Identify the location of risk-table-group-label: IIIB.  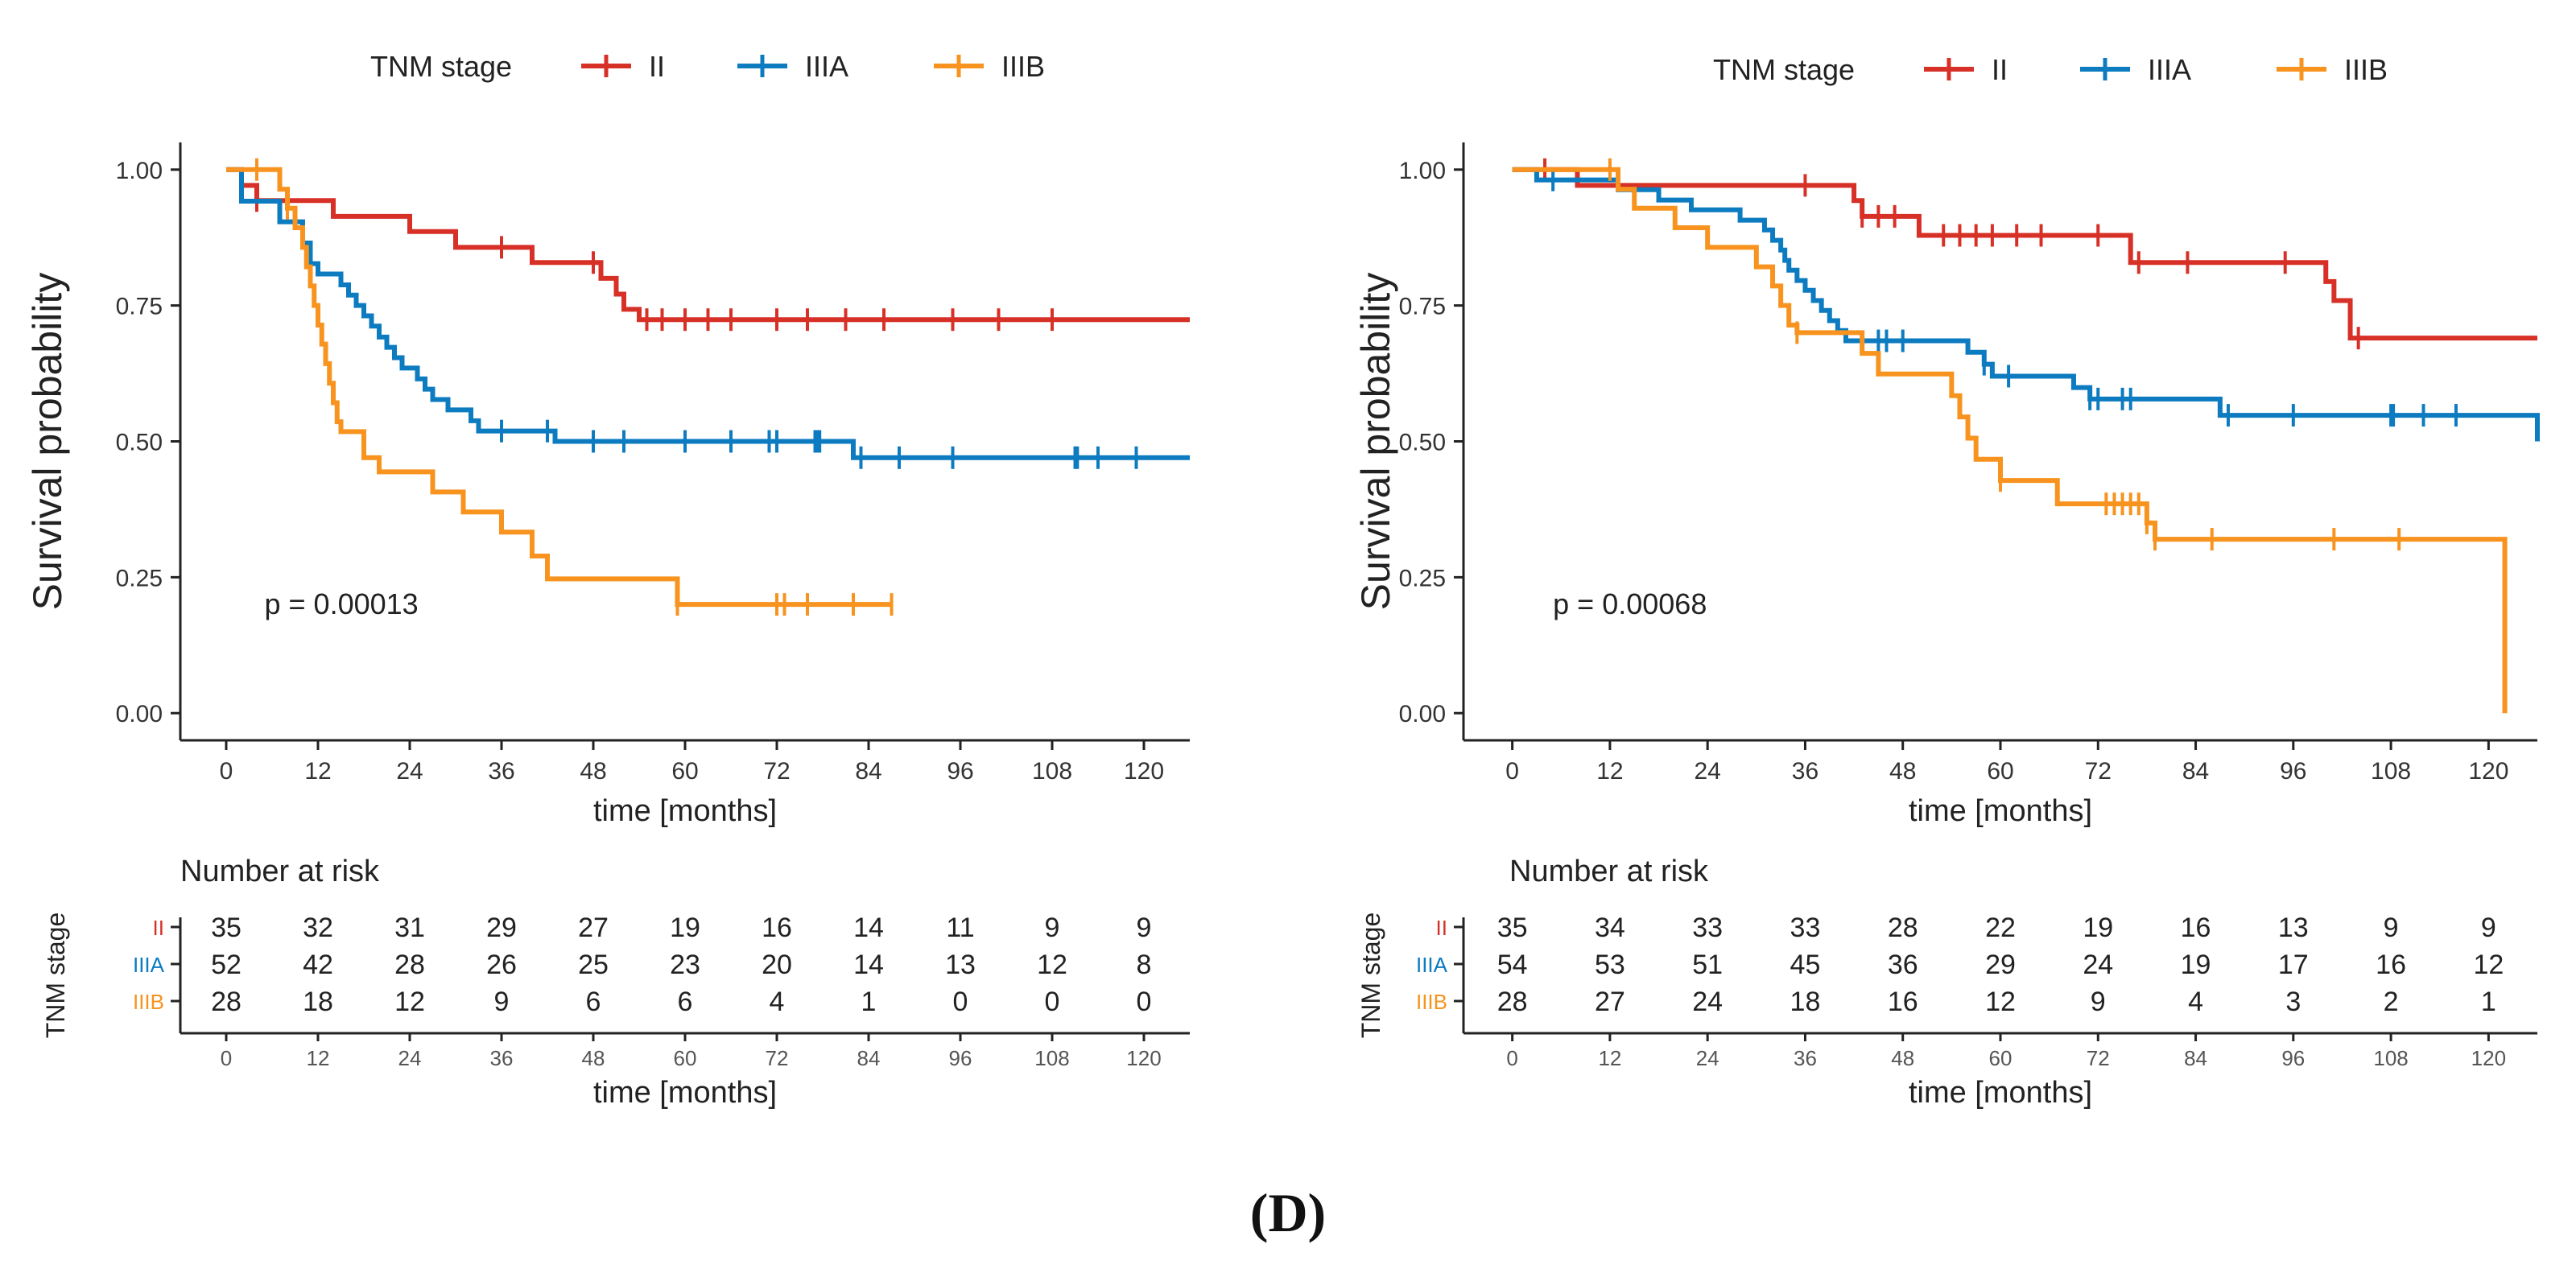
(148, 1002).